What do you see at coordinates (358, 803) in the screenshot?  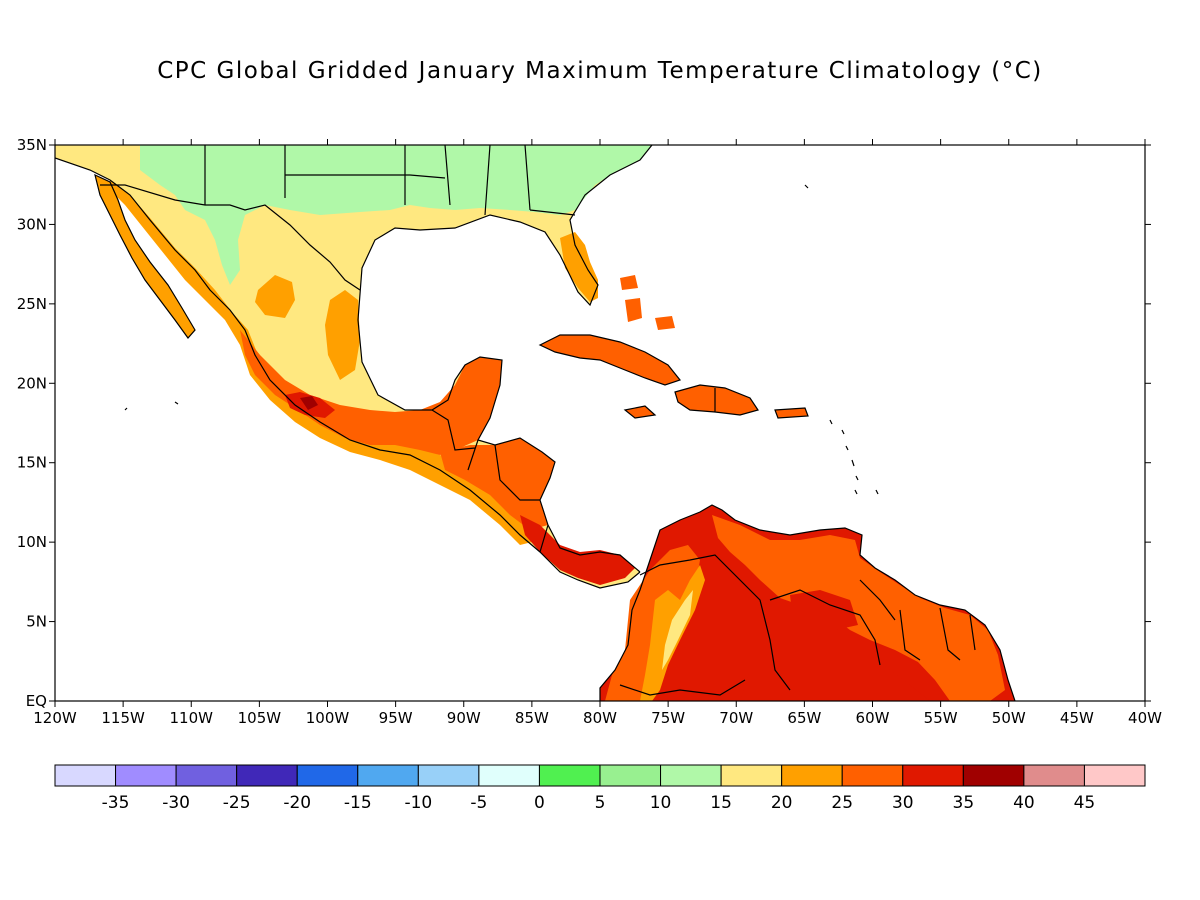 I see `colorbar-label: -15` at bounding box center [358, 803].